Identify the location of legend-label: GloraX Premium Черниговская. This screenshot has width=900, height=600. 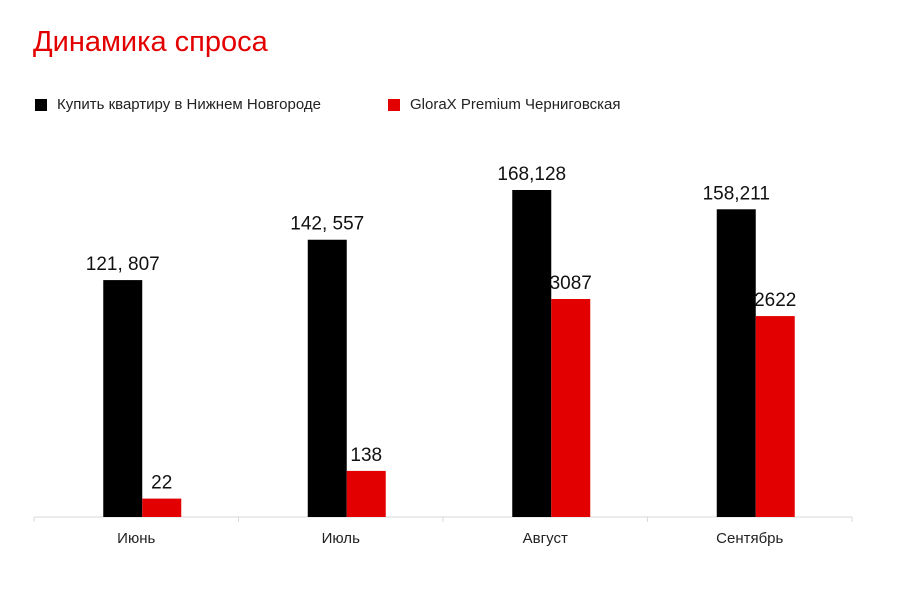
(515, 104).